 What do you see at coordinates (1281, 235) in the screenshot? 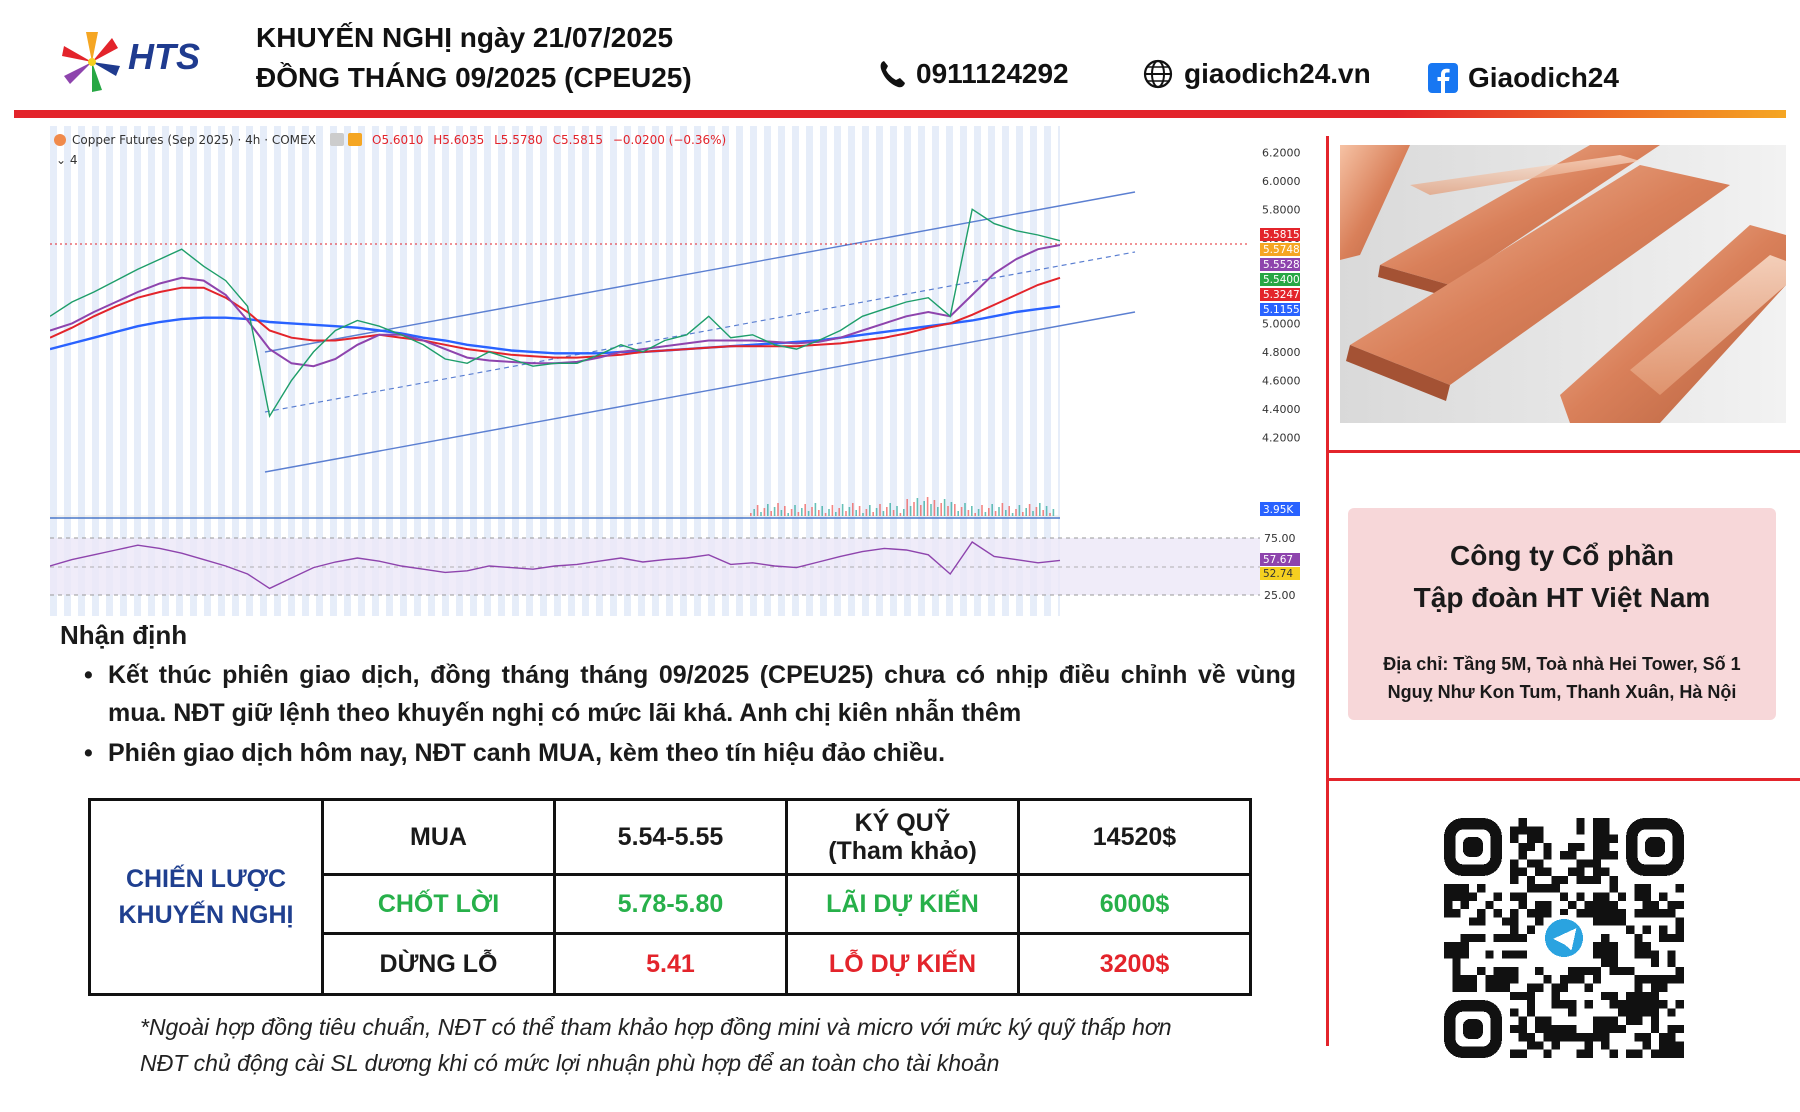
I see `price-label: 5.5815` at bounding box center [1281, 235].